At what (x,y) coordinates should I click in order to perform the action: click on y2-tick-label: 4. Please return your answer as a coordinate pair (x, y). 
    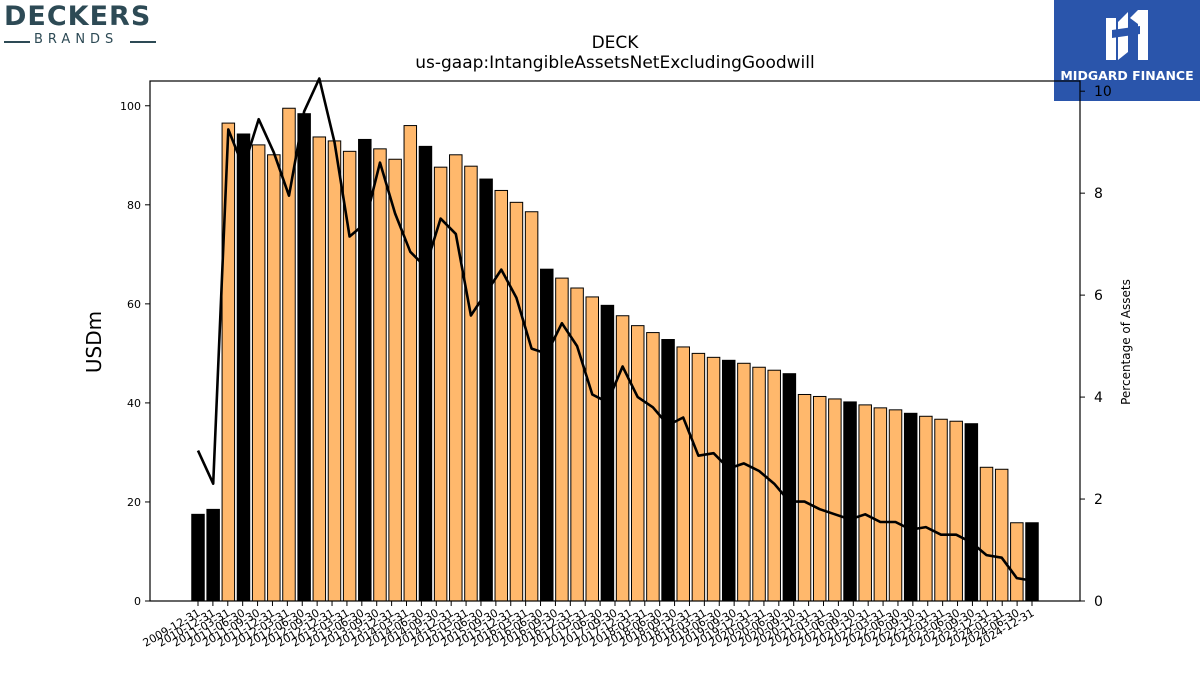
    Looking at the image, I should click on (1098, 398).